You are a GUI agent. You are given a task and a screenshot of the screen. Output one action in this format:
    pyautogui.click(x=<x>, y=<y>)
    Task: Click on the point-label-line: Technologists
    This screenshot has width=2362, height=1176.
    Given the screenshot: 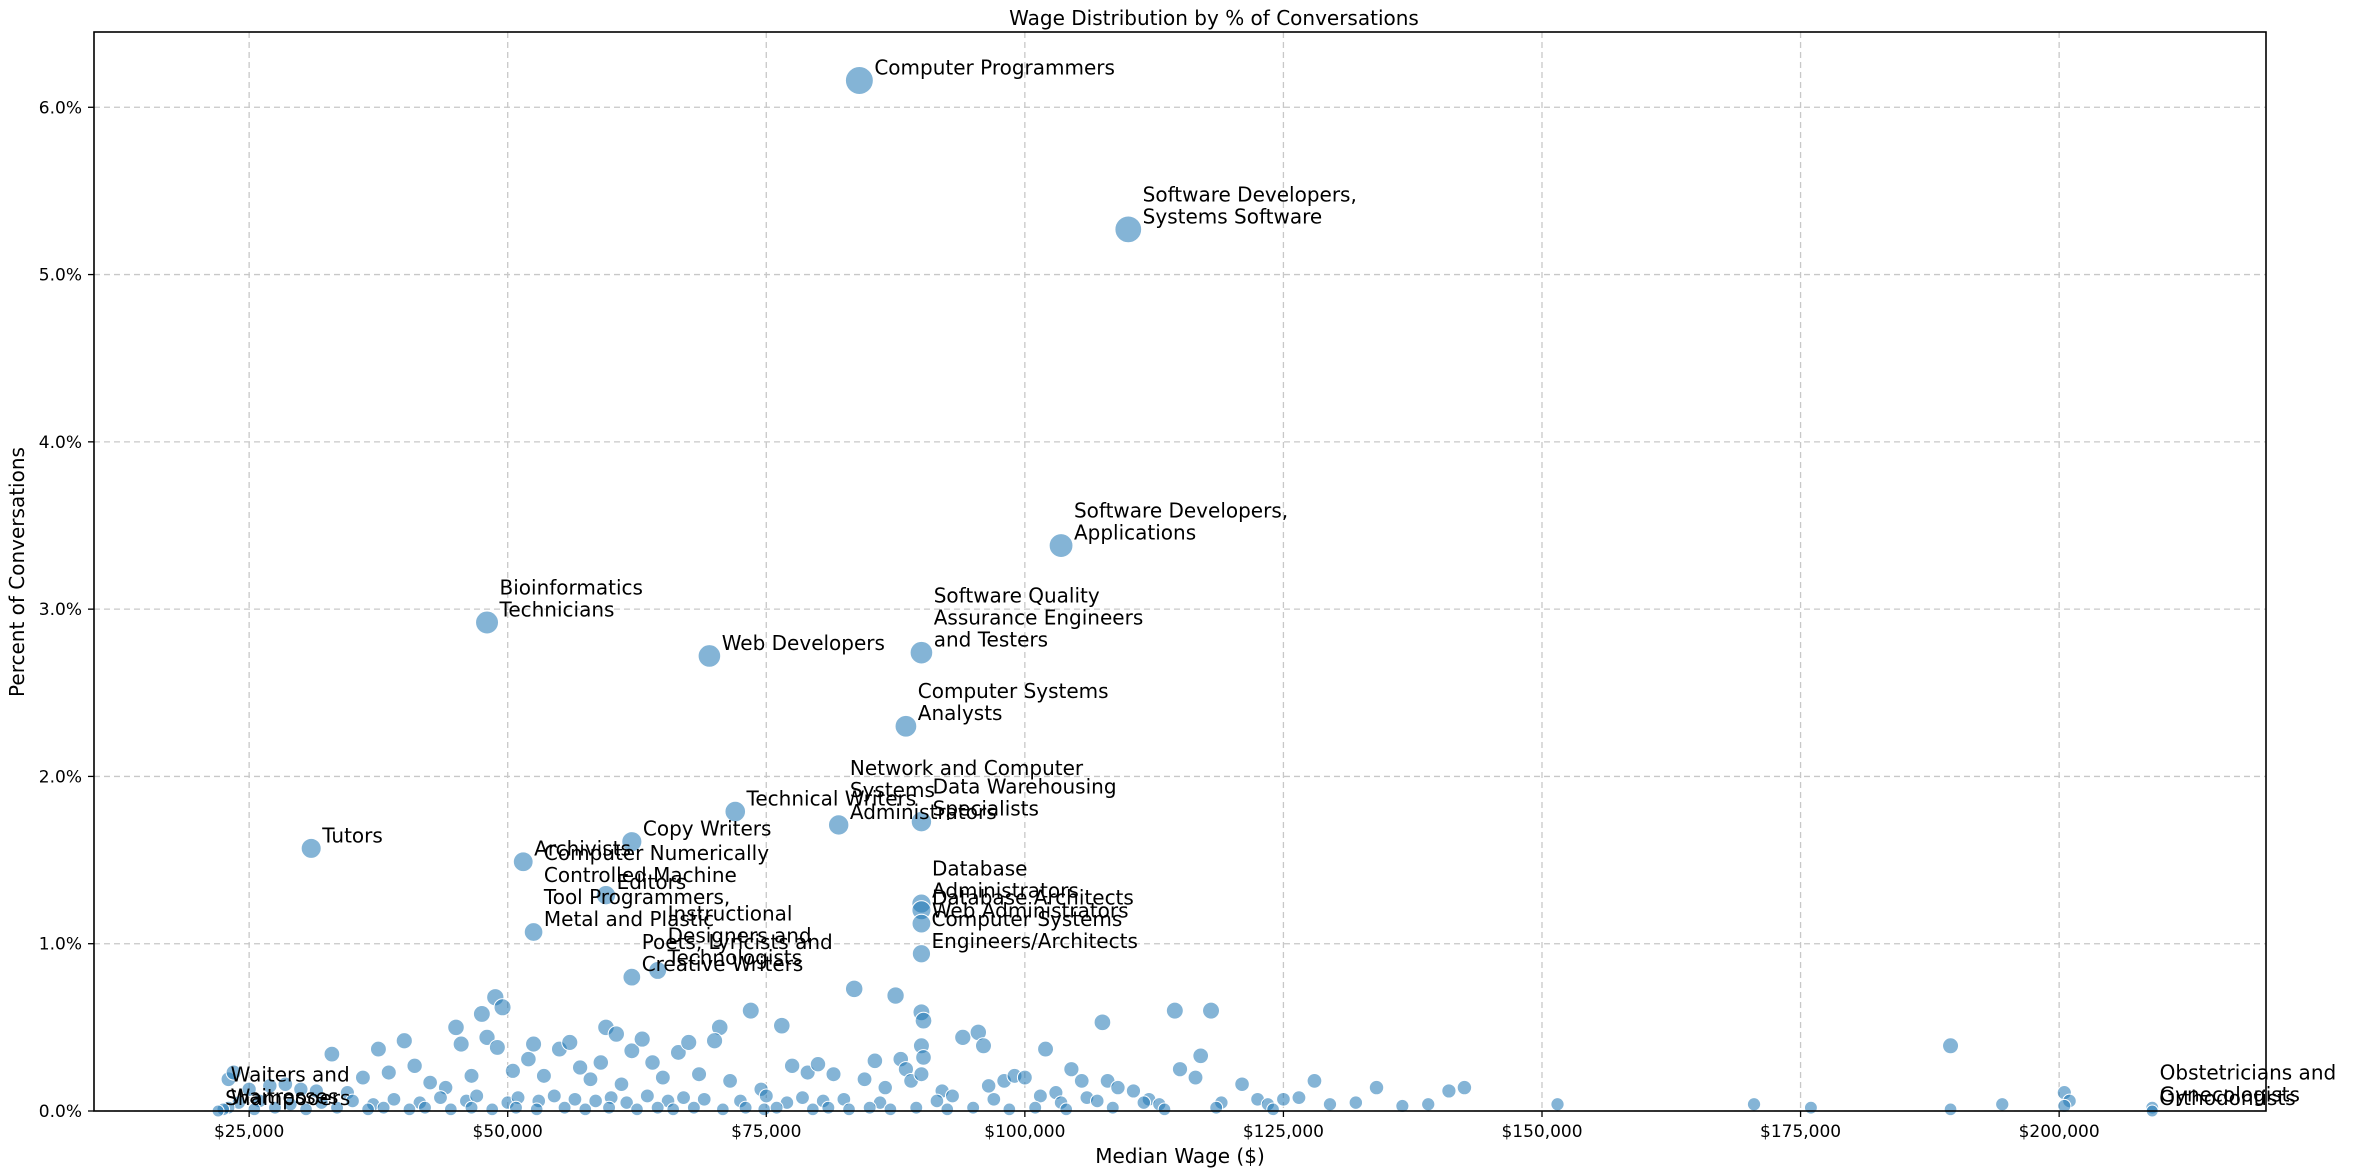 What is the action you would take?
    pyautogui.click(x=734, y=957)
    